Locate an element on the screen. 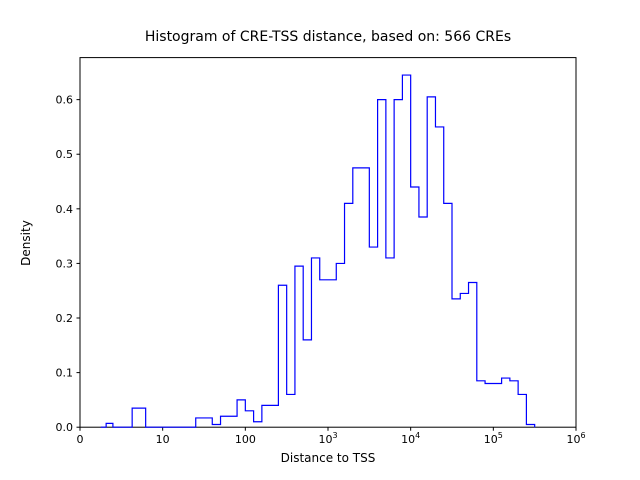  y-tick-label: 0.4 is located at coordinates (65, 209).